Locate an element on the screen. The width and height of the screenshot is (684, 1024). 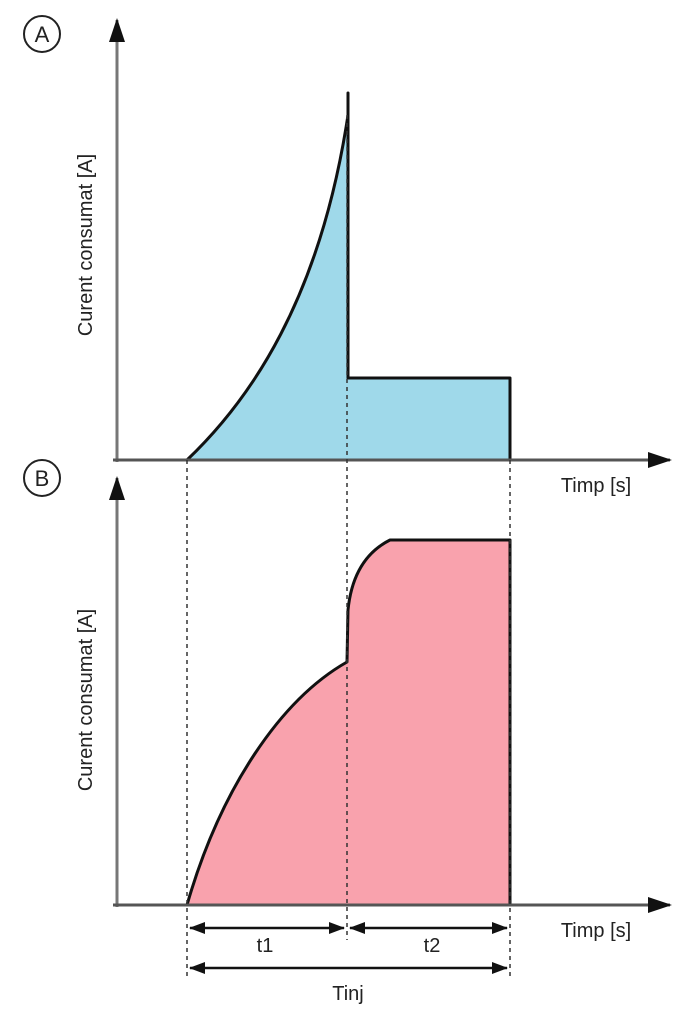
tinj-label: Tinj is located at coordinates (347, 994).